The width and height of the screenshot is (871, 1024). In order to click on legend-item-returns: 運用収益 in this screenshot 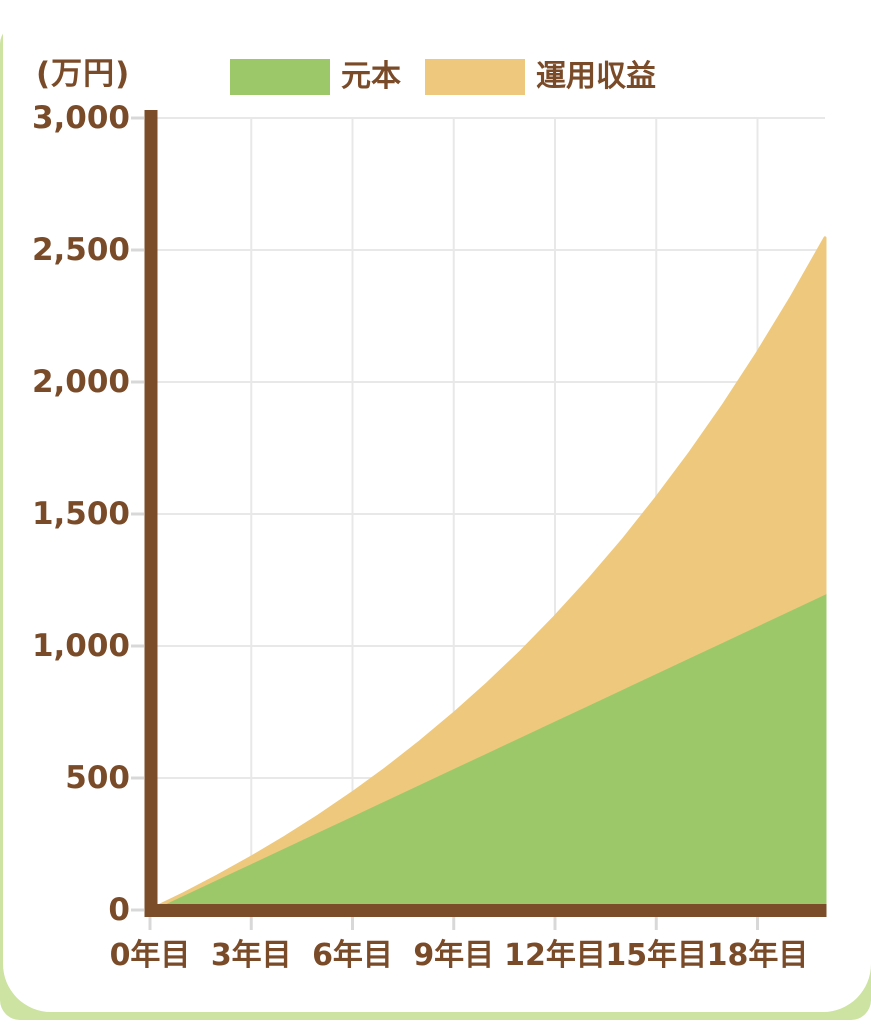, I will do `click(540, 77)`.